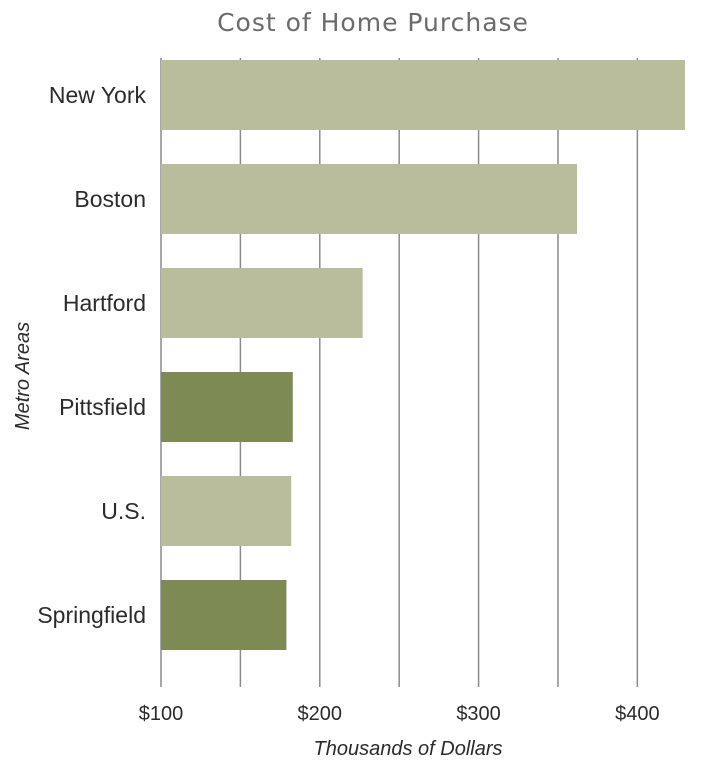  I want to click on category-label: Pittsfield, so click(102, 407).